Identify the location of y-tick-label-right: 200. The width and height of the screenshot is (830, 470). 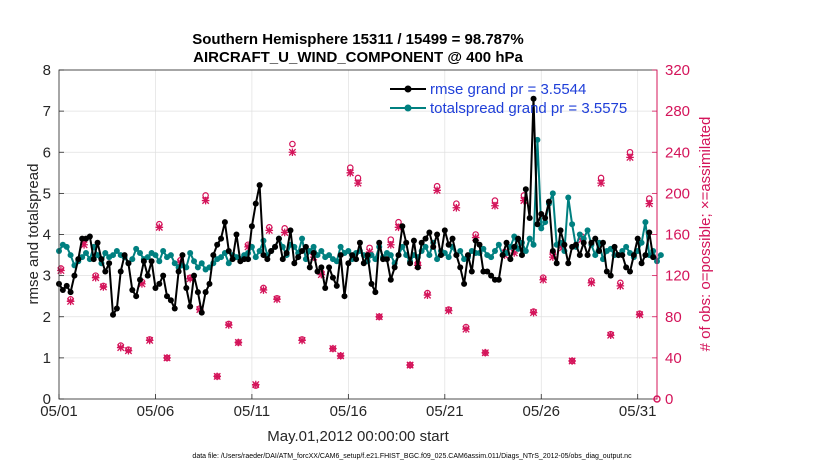
(677, 193).